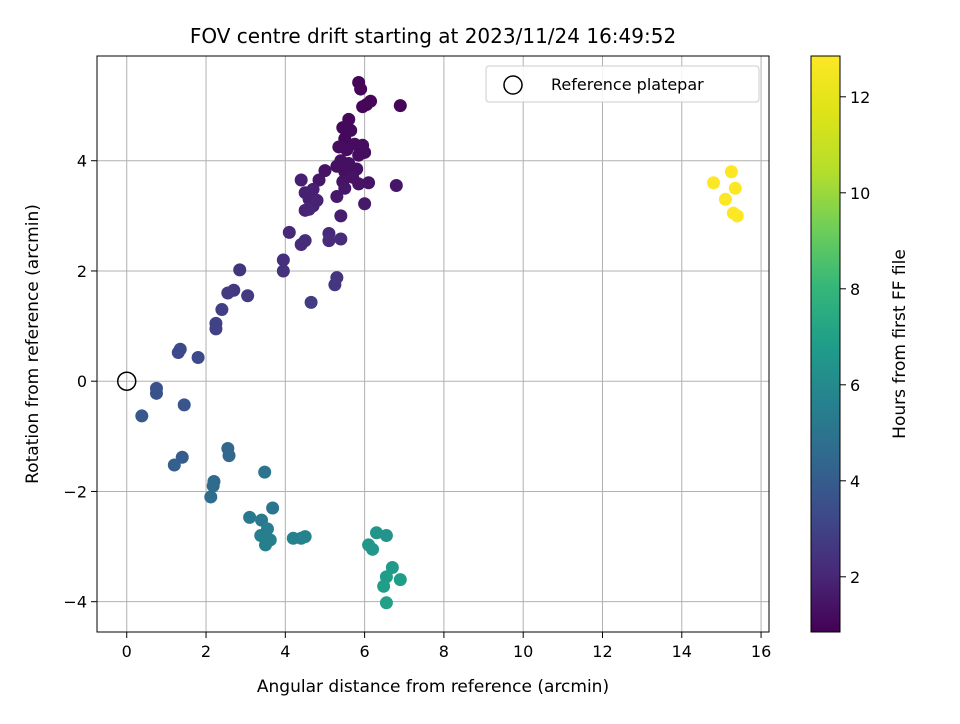 The height and width of the screenshot is (724, 960). What do you see at coordinates (855, 385) in the screenshot?
I see `colorbar-tick-label: 6` at bounding box center [855, 385].